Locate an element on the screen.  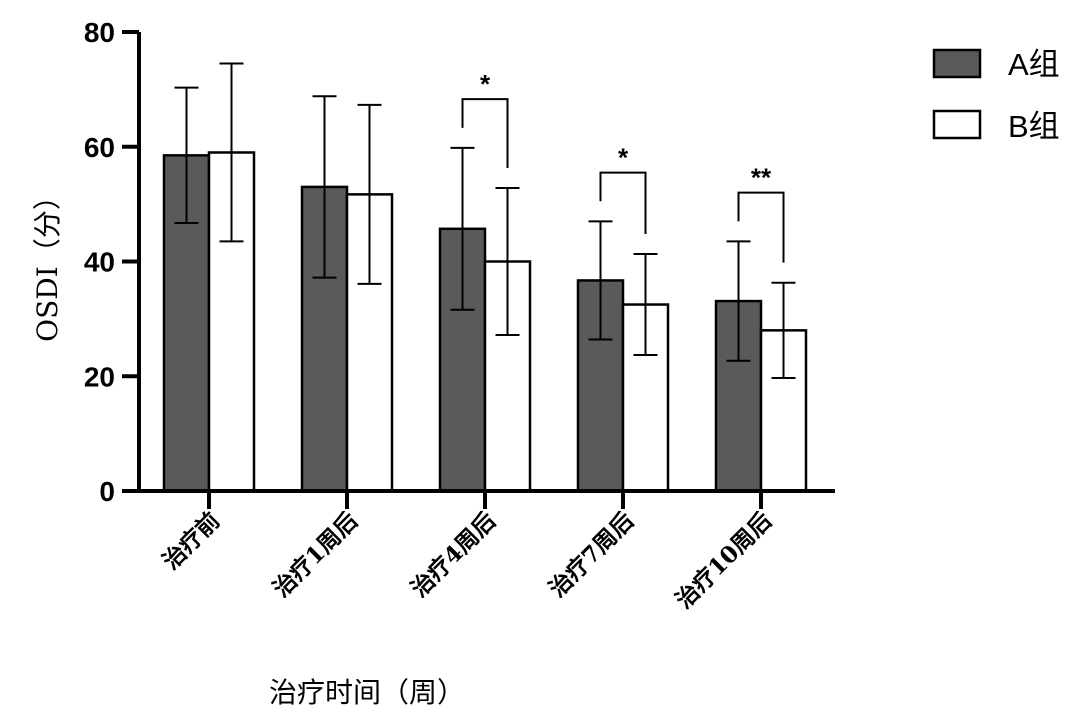
y-ticks: 0 20 40 60 80 is located at coordinates (111, 262).